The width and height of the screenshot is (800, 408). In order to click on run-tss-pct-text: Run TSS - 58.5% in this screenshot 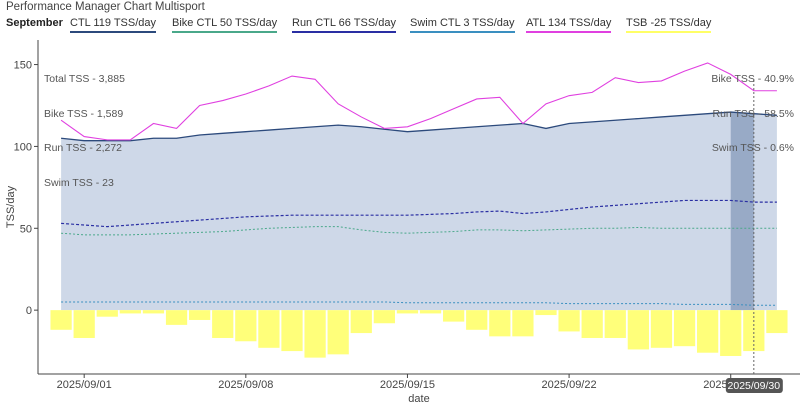, I will do `click(753, 113)`.